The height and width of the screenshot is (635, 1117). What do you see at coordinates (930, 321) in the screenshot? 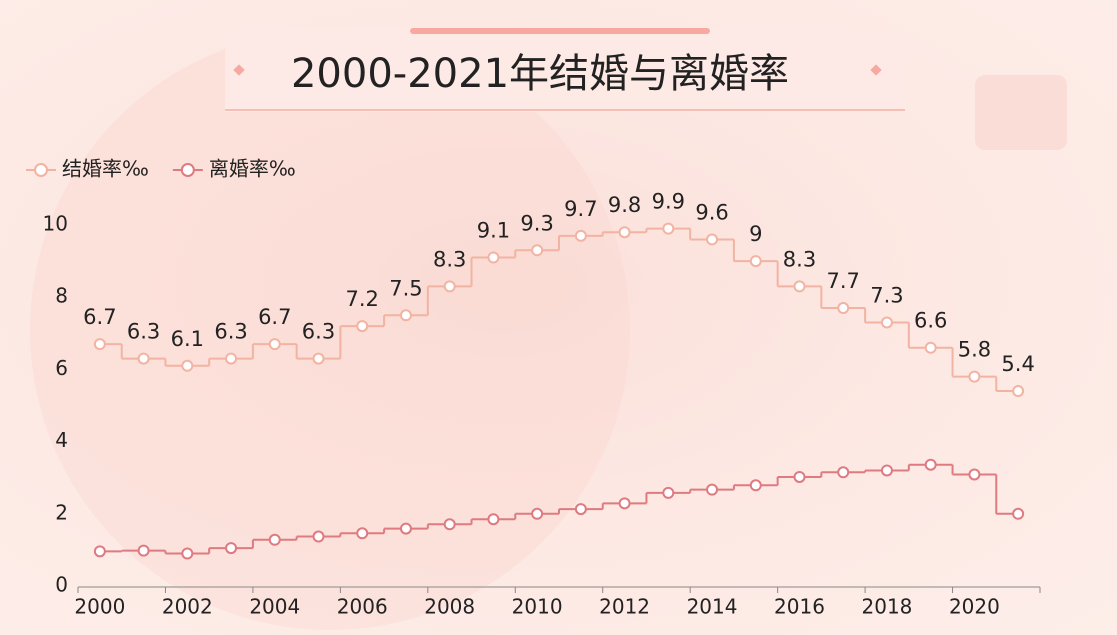
I see `data-label: 6.6` at bounding box center [930, 321].